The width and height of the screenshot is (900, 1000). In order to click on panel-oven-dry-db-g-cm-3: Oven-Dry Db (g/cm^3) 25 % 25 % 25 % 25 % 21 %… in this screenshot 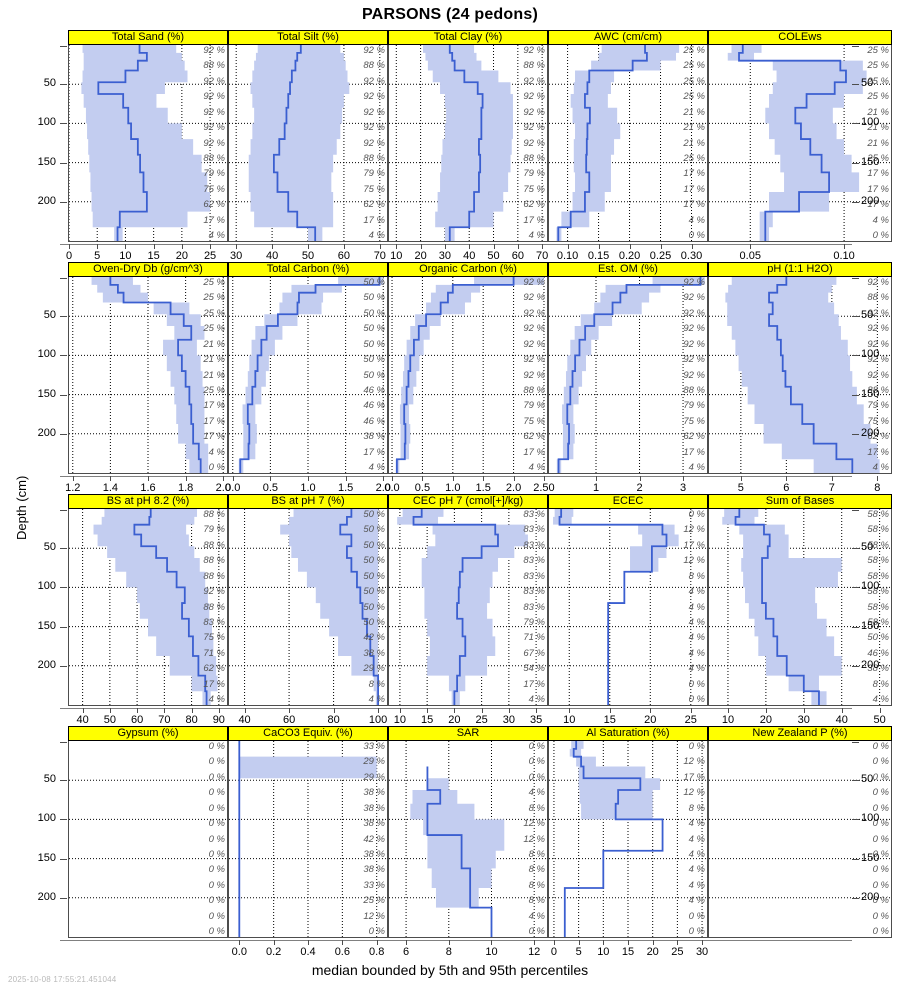, I will do `click(148, 368)`.